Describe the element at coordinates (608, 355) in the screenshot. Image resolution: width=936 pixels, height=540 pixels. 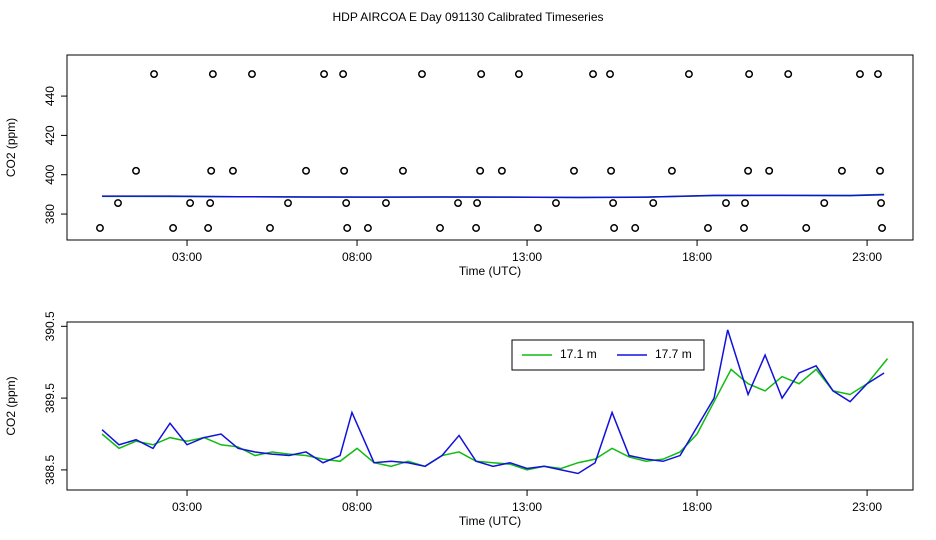
I see `legend: 17.1 m 17.7 m` at that location.